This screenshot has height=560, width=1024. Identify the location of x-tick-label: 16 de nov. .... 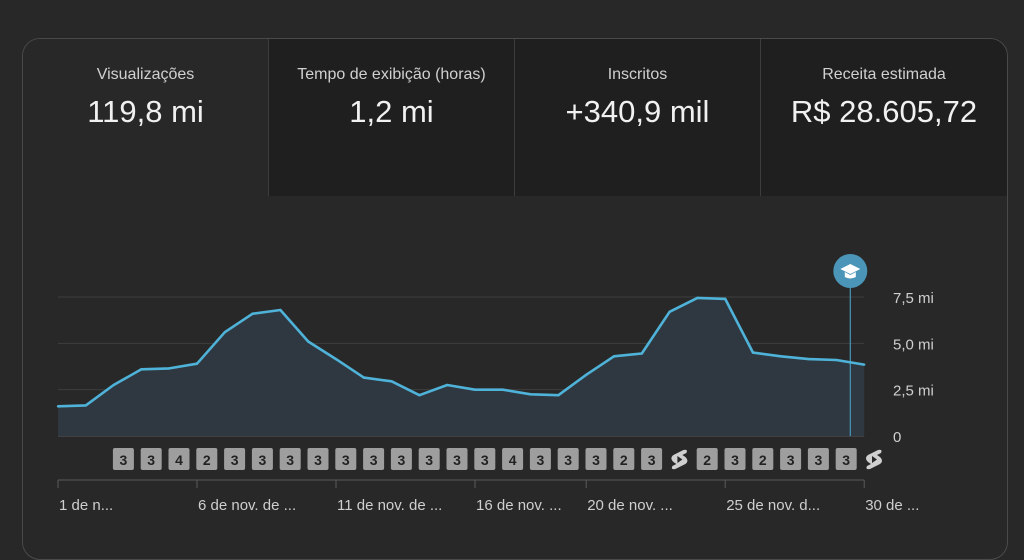
(519, 505).